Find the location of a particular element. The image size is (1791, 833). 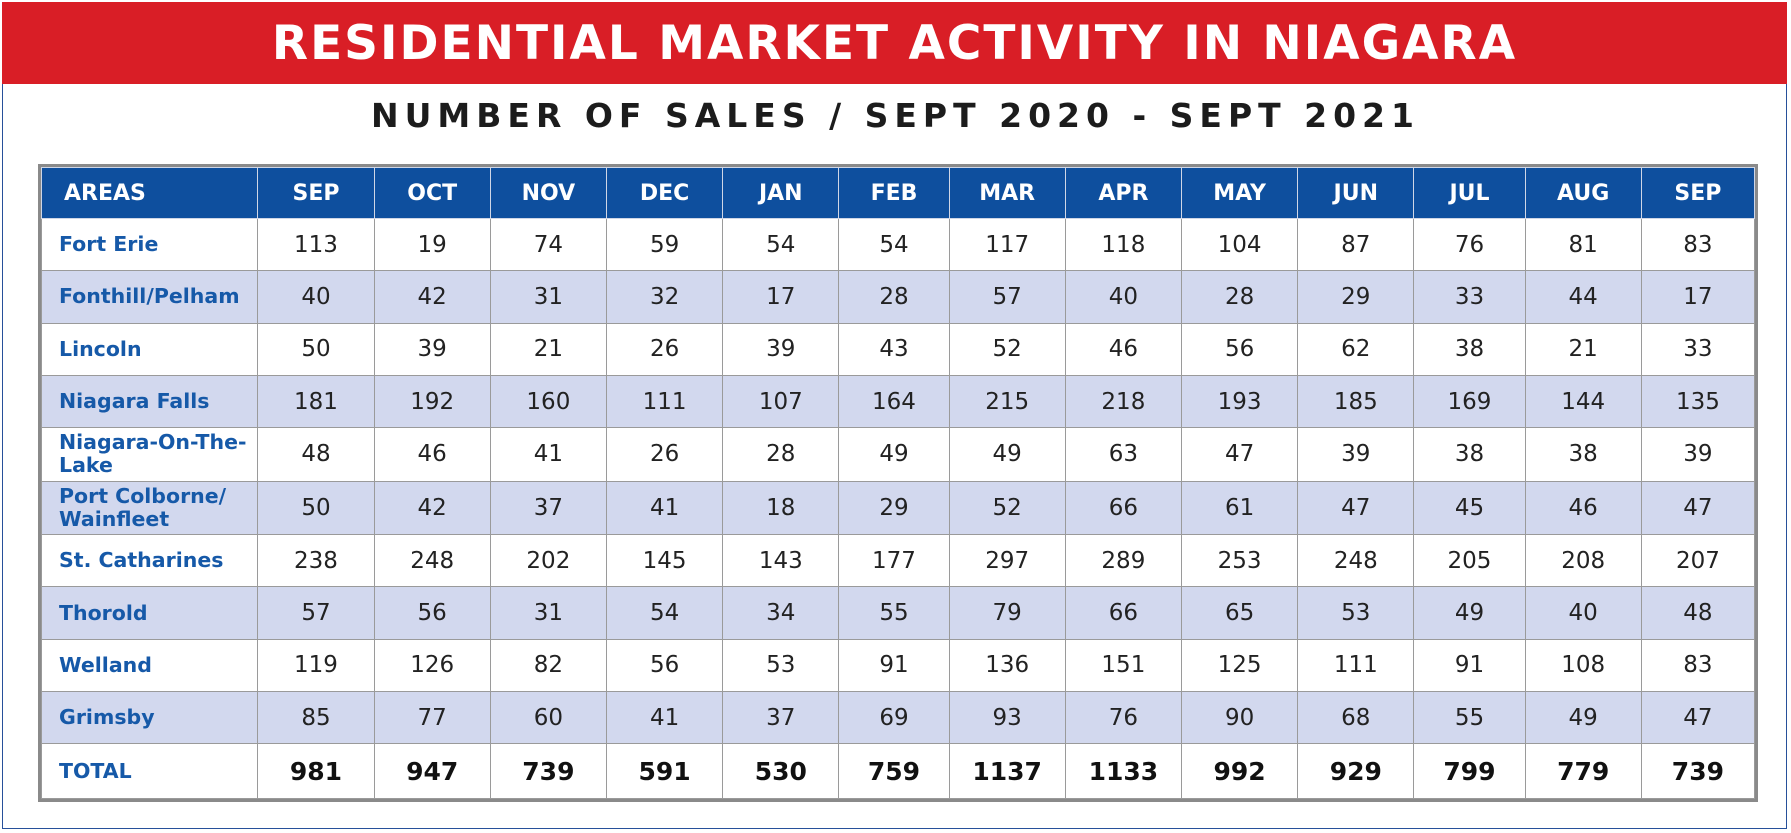

total-value: 779 is located at coordinates (1583, 771).